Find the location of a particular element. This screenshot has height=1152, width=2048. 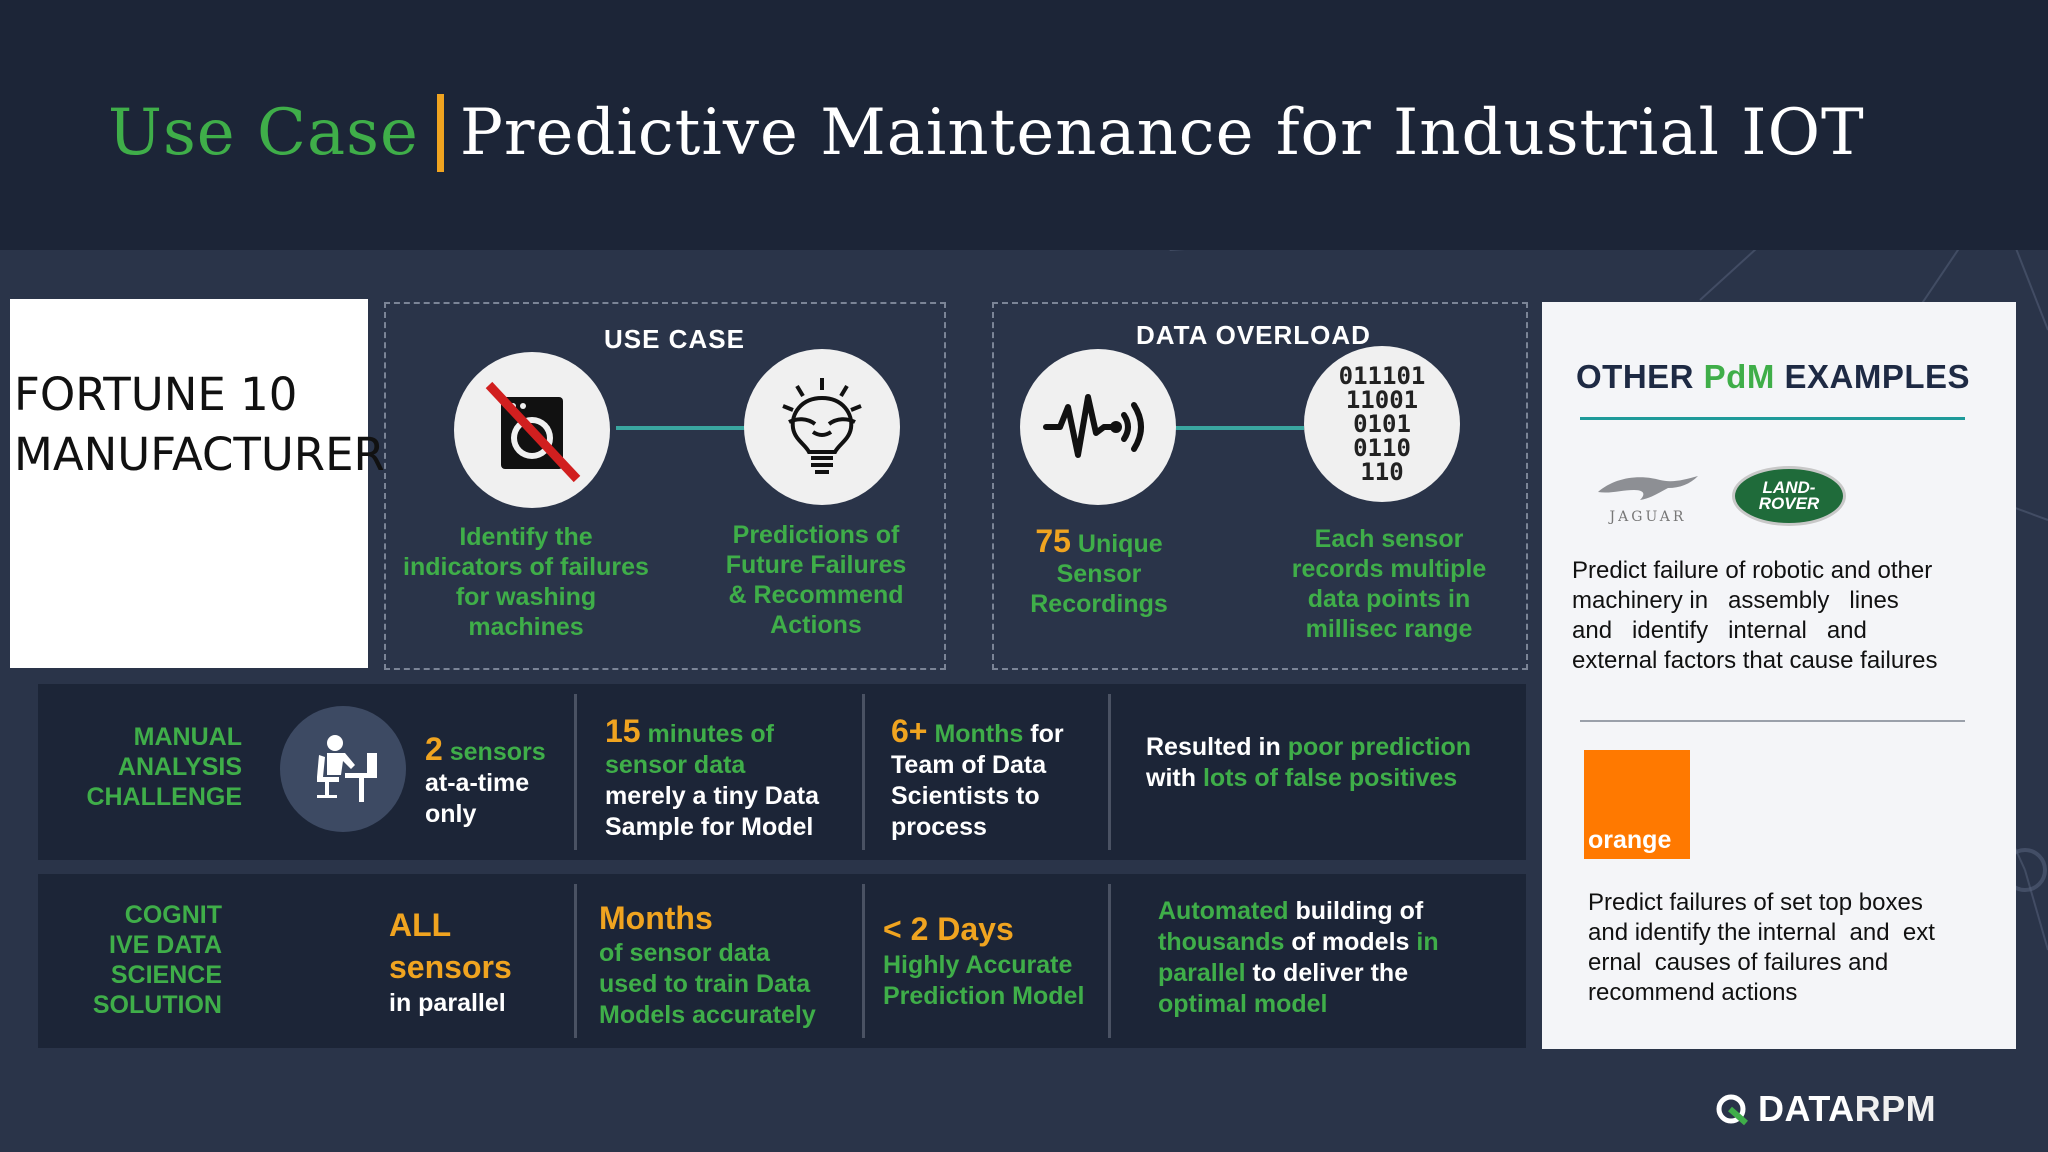

challenge-cell-line: Scientists to is located at coordinates (965, 796).